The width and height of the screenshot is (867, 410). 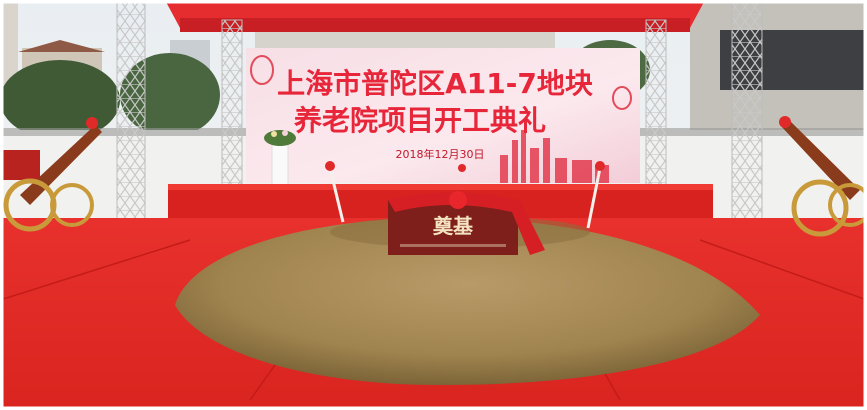 What do you see at coordinates (405, 41) in the screenshot?
I see `building` at bounding box center [405, 41].